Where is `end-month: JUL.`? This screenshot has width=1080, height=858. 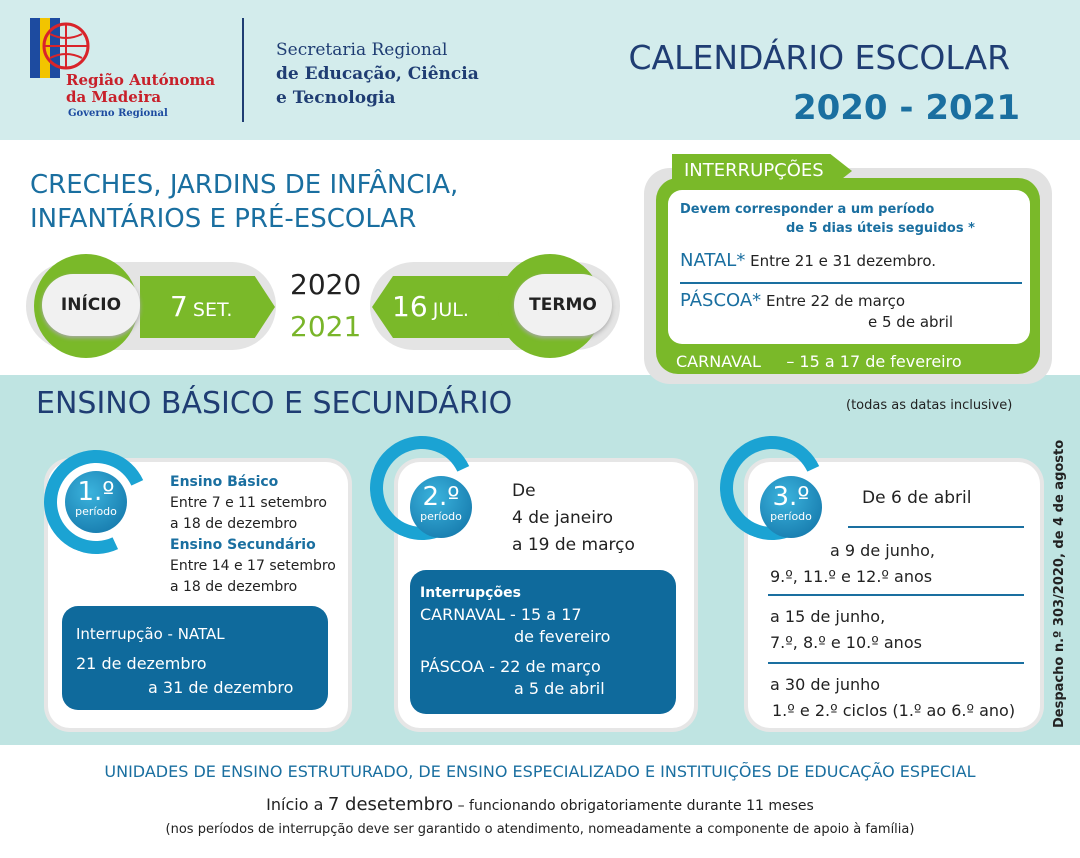
end-month: JUL. is located at coordinates (450, 310).